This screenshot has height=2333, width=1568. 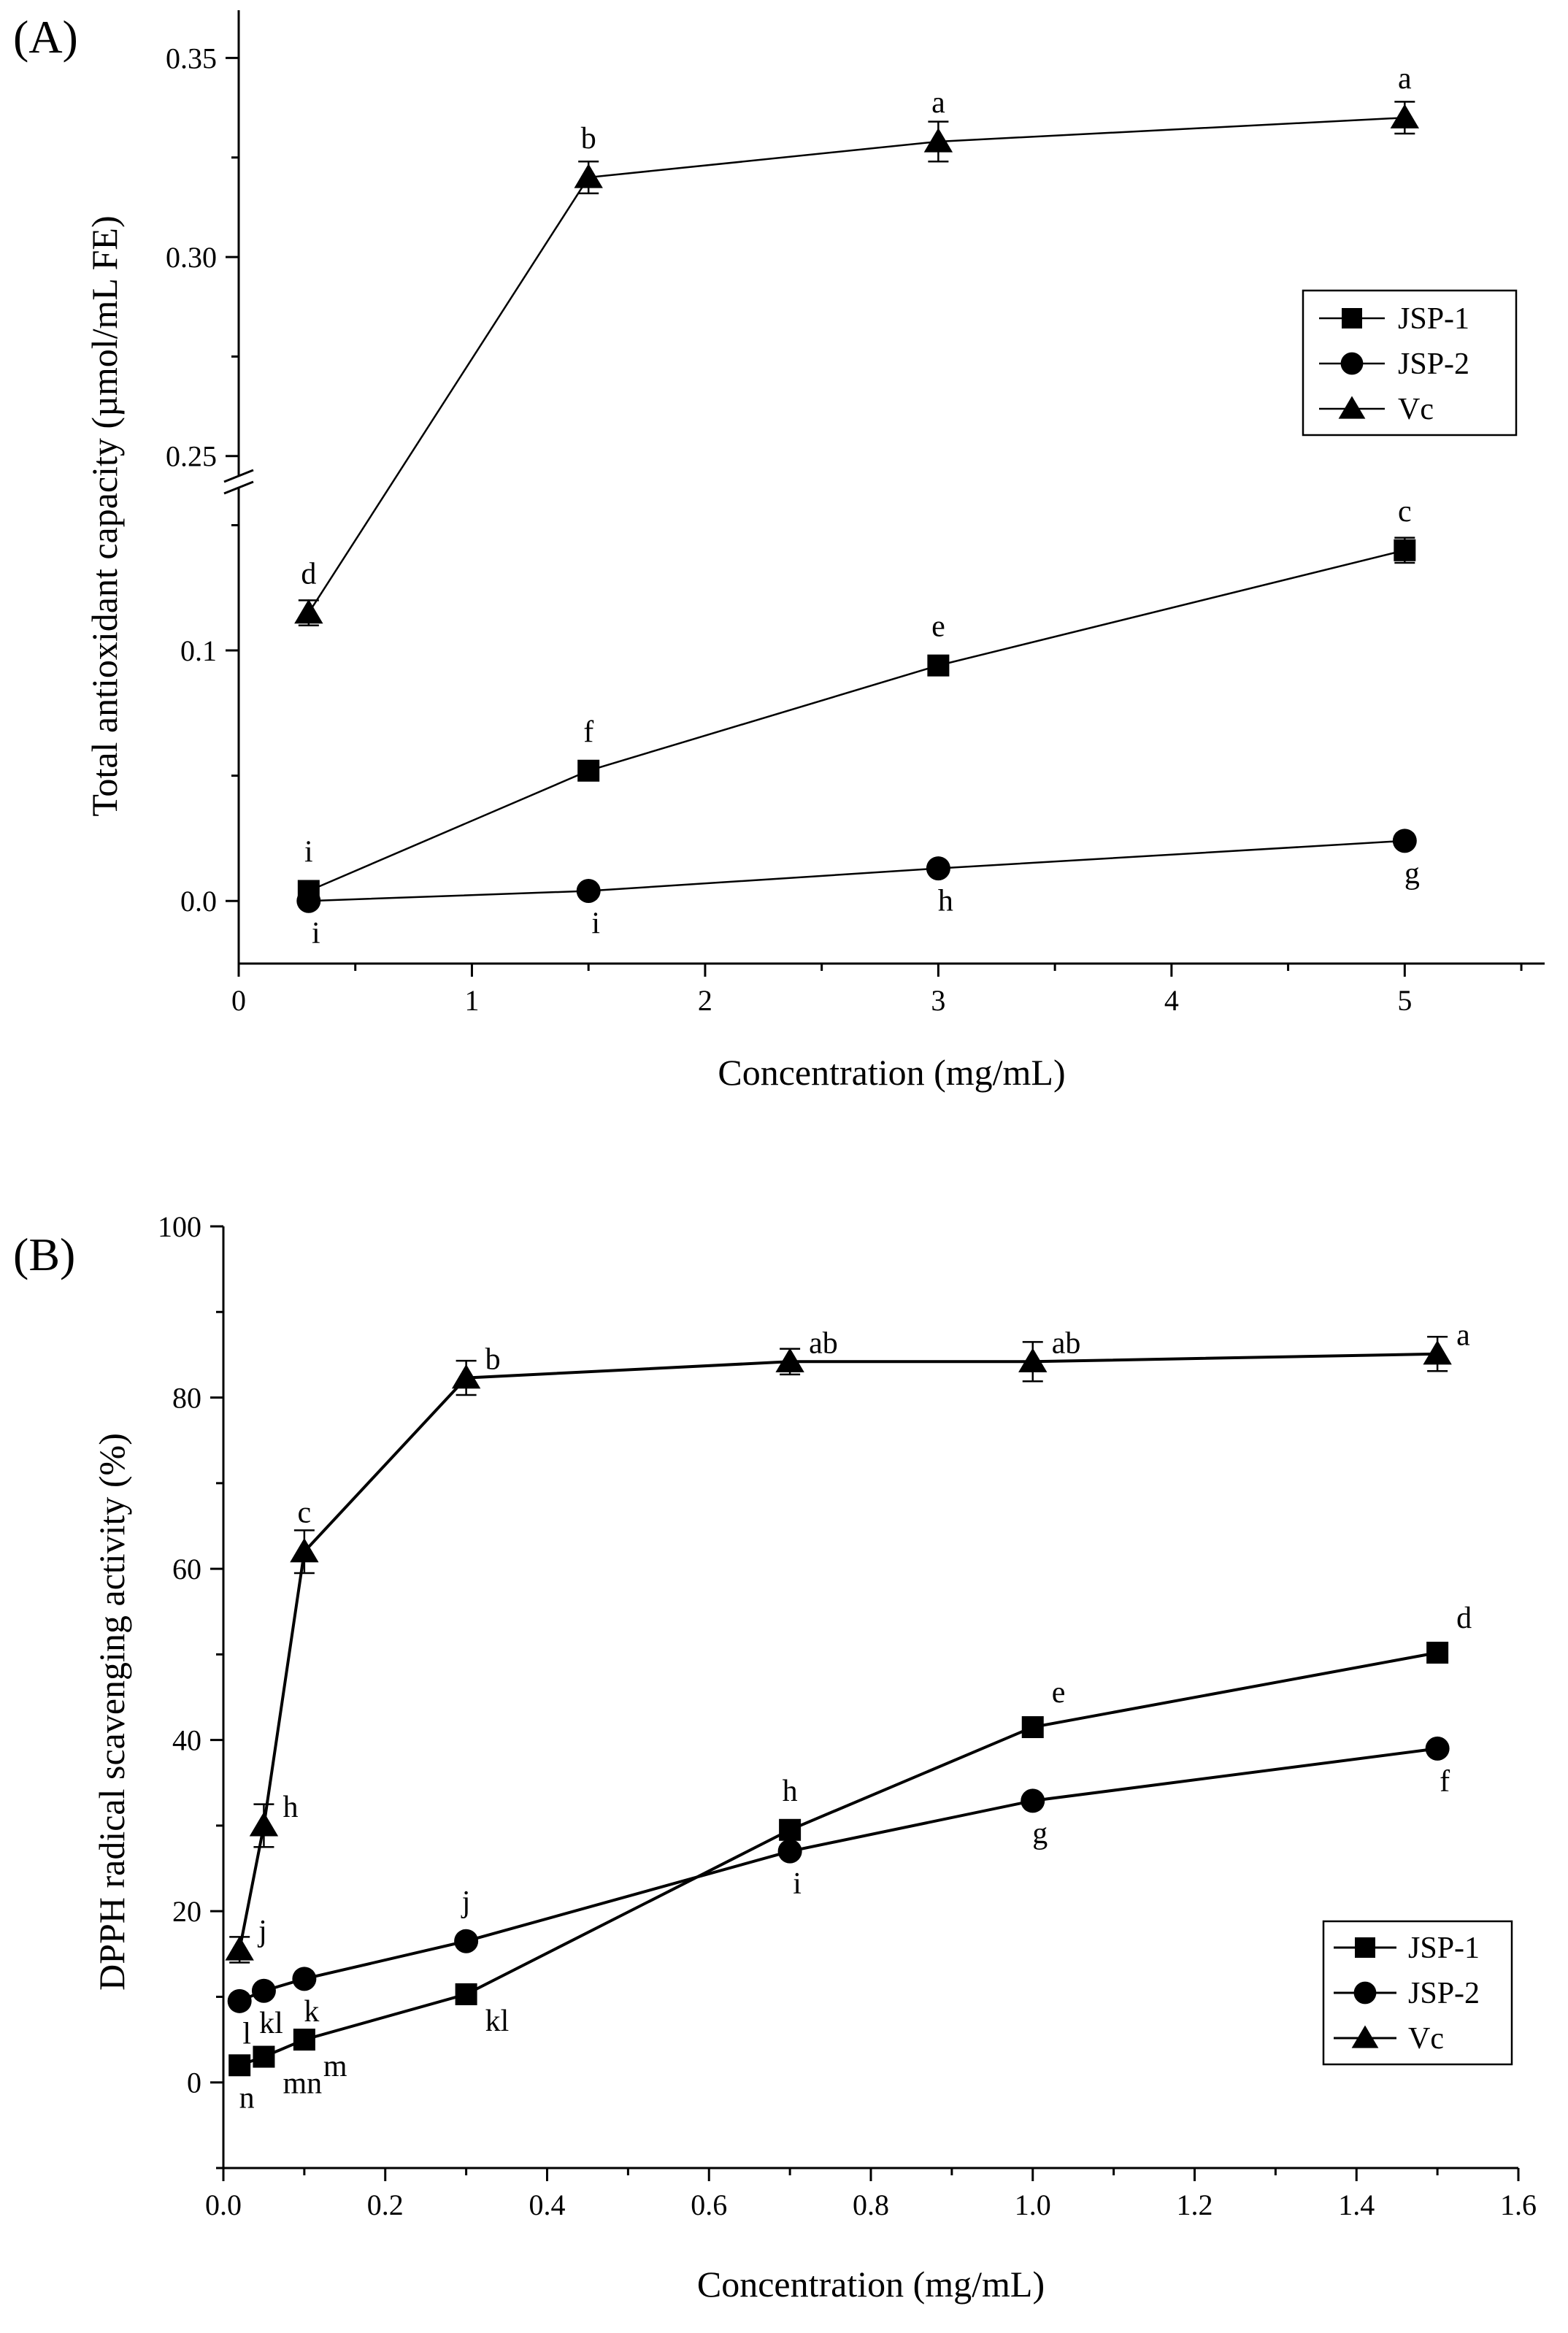 What do you see at coordinates (1040, 1833) in the screenshot?
I see `panel-b-significance-label: g` at bounding box center [1040, 1833].